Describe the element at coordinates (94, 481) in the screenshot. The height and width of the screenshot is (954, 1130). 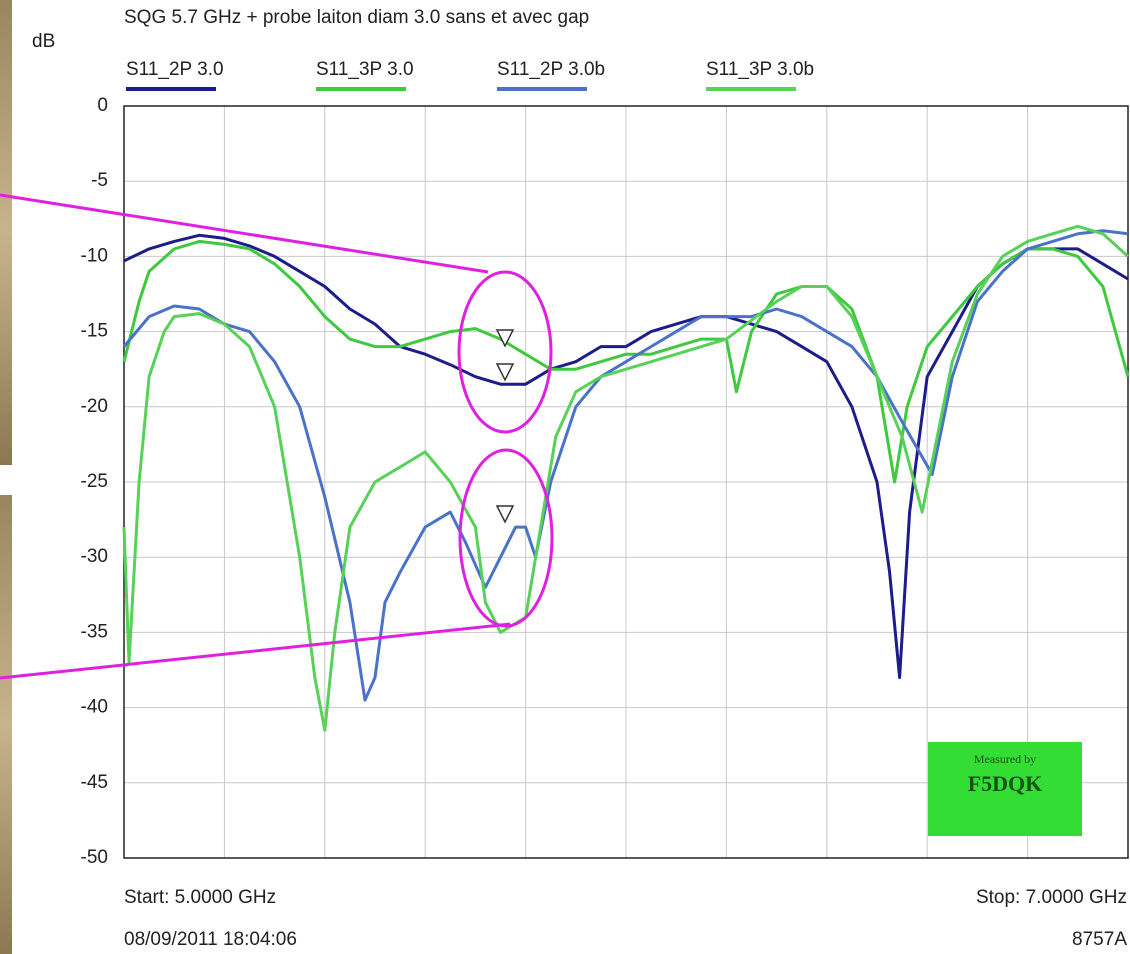
I see `y-tick-label: -25` at that location.